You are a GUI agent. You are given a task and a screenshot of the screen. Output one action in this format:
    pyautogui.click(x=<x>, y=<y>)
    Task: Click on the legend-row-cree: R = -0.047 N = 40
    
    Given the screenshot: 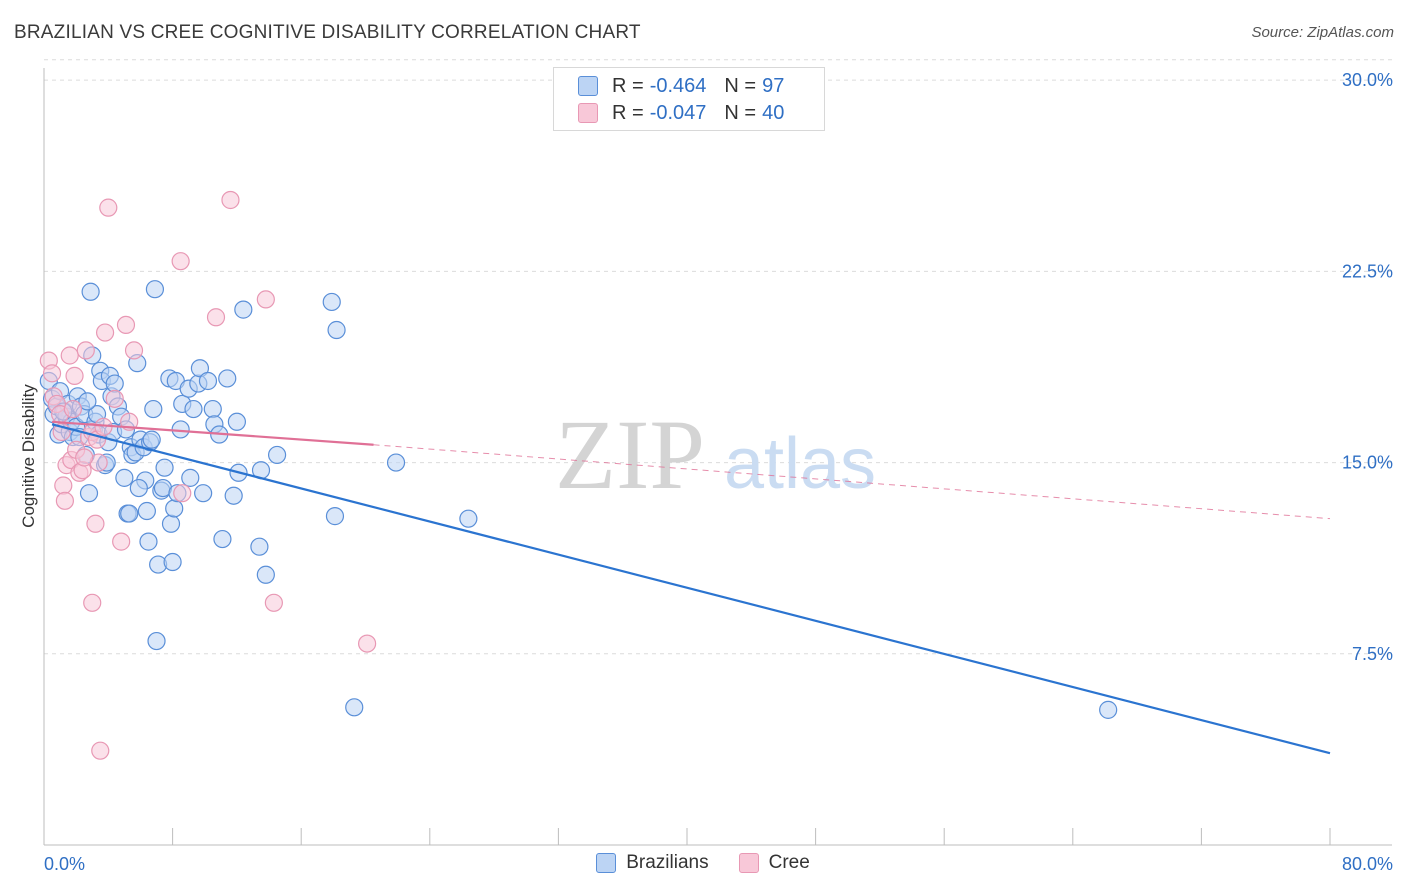 What is the action you would take?
    pyautogui.click(x=684, y=113)
    